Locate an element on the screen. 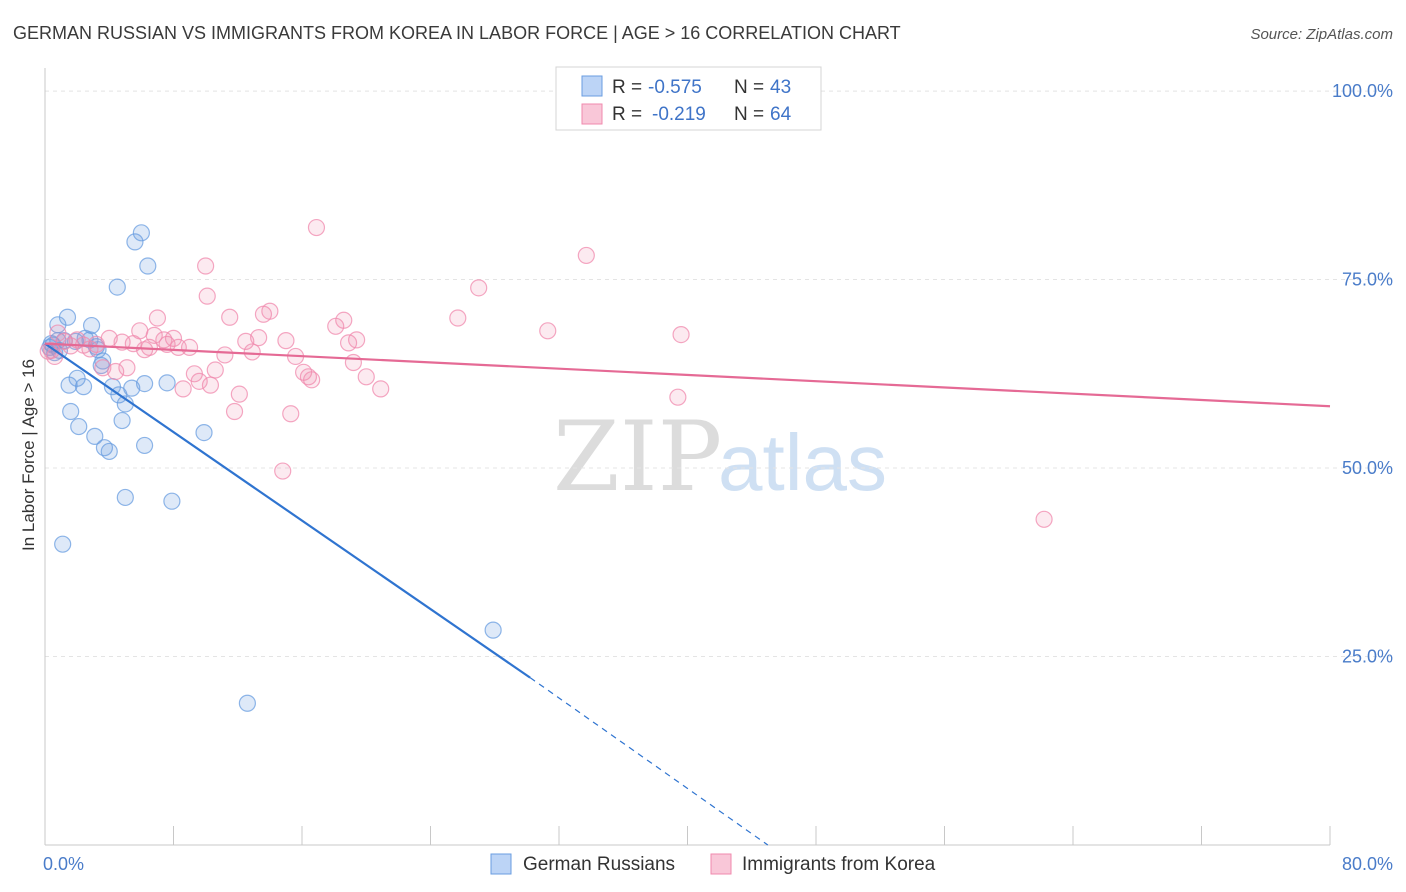 The height and width of the screenshot is (892, 1406). legend-r-label-2: R = is located at coordinates (627, 114).